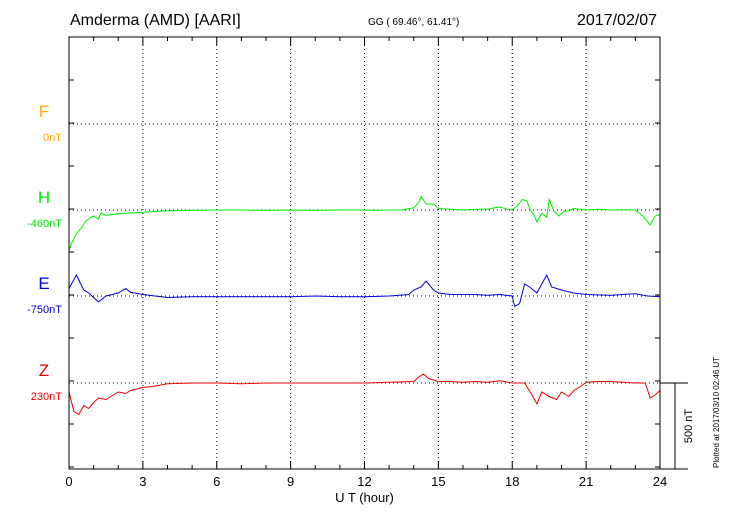 This screenshot has width=730, height=520. Describe the element at coordinates (290, 481) in the screenshot. I see `x-tick-label-9: 9` at that location.